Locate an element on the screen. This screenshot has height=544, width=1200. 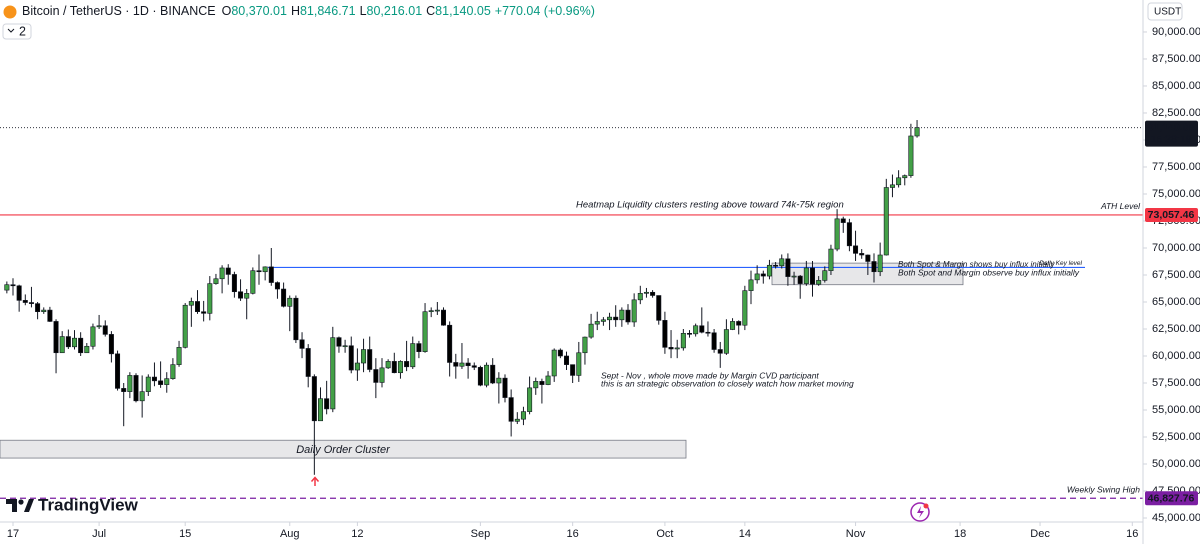
price-label-box is located at coordinates (1171, 133).